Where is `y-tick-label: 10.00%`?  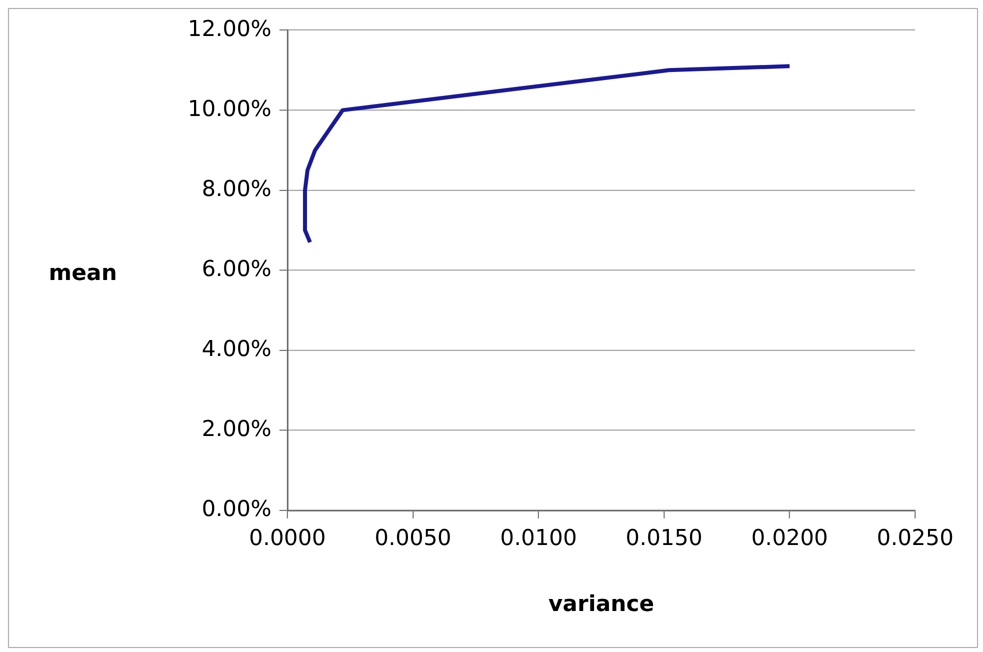 y-tick-label: 10.00% is located at coordinates (230, 109).